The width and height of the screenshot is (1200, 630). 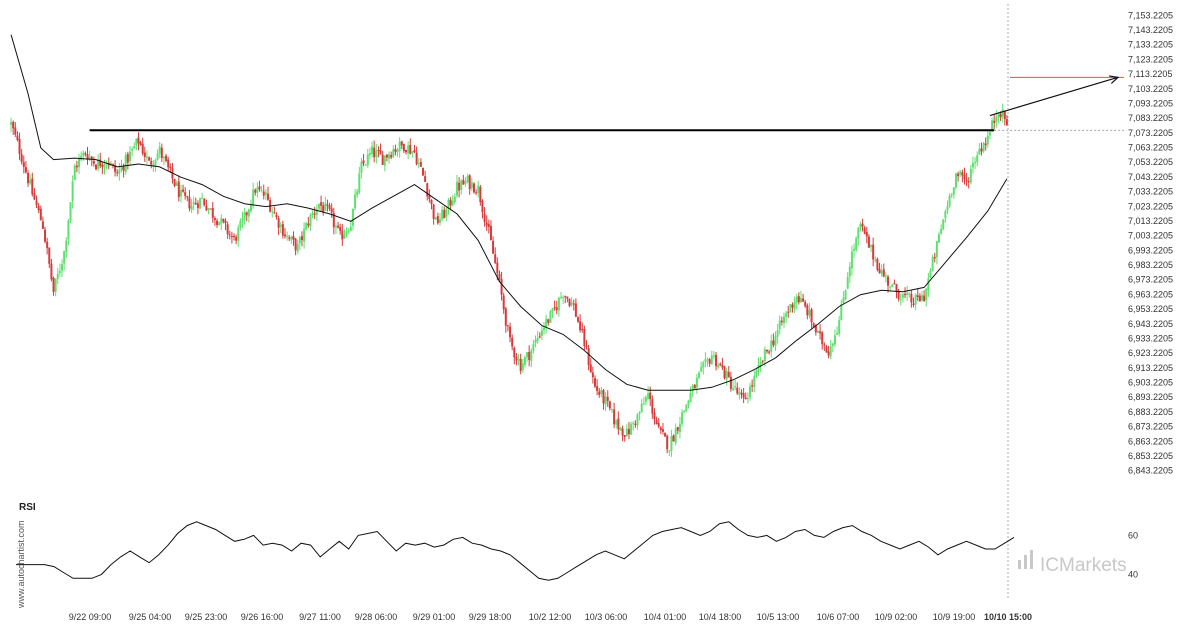 I want to click on date-tick-label: 10/9 02:00, so click(x=896, y=617).